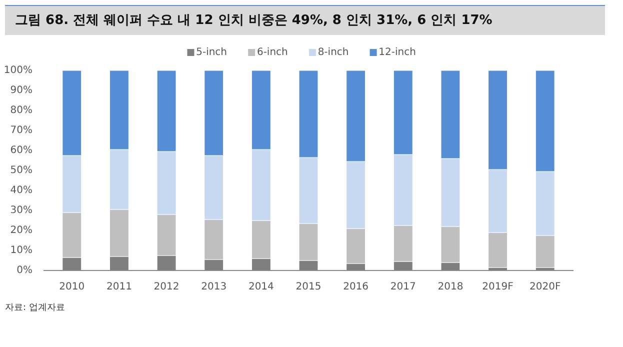 This screenshot has width=623, height=347. I want to click on y-tick-label: 10%, so click(21, 250).